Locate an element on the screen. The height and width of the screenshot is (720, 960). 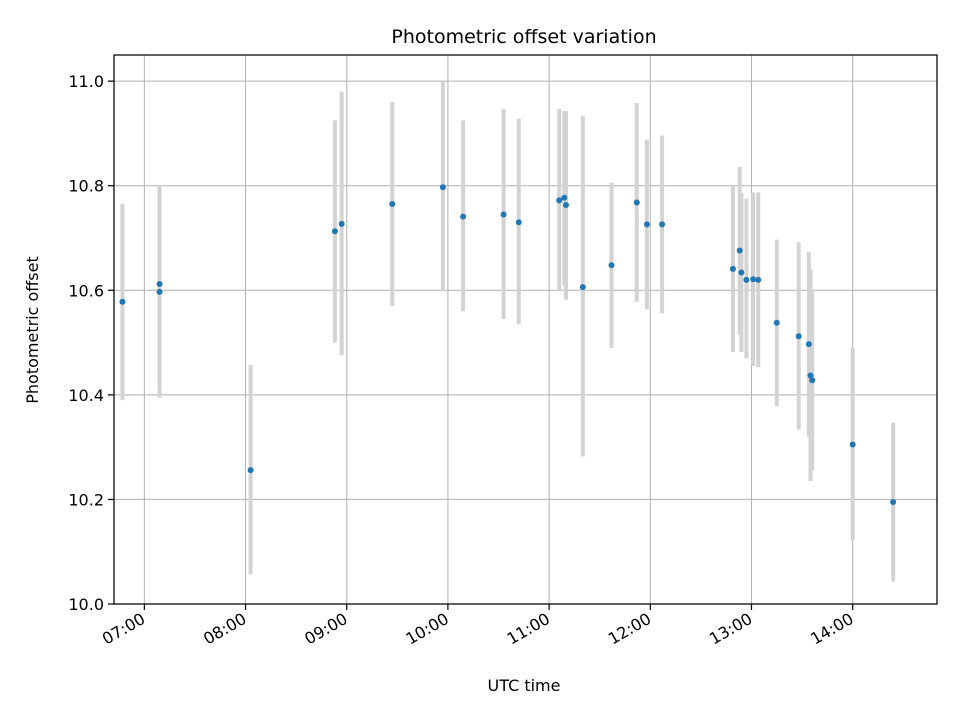
y-axis: 10.0 10.2 10.4 10.6 10.8 11.0 is located at coordinates (91, 343).